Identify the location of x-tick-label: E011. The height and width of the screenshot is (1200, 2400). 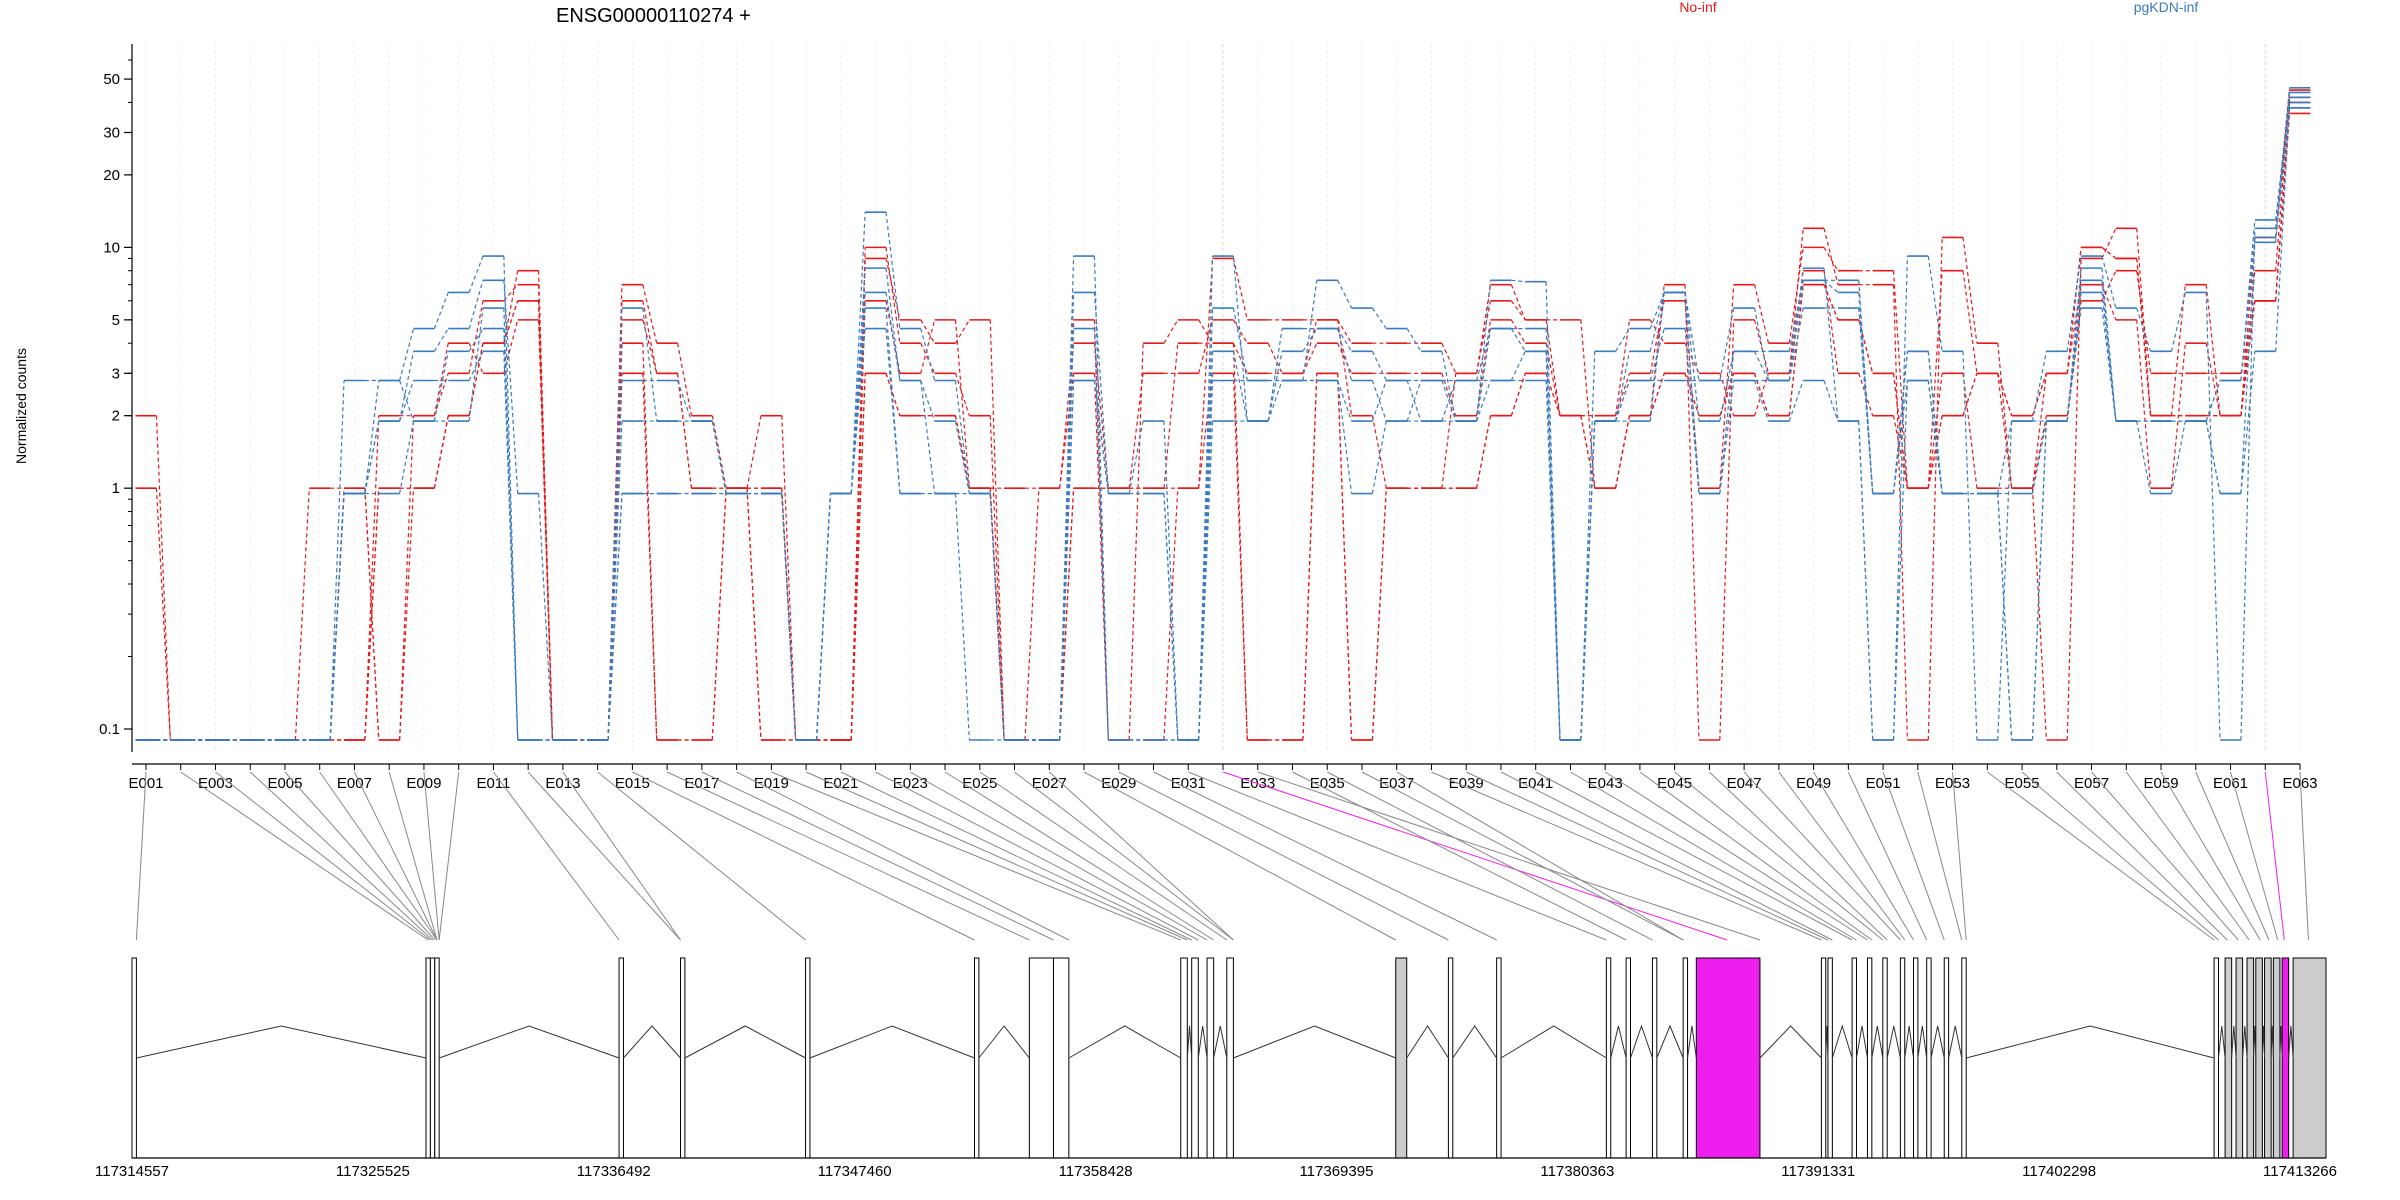
(493, 783).